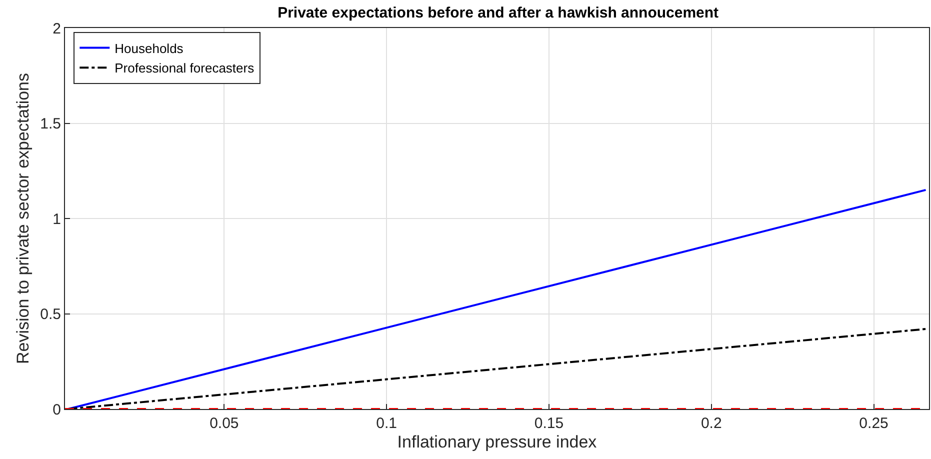 The height and width of the screenshot is (459, 931). I want to click on y-tick-label: 0, so click(56, 409).